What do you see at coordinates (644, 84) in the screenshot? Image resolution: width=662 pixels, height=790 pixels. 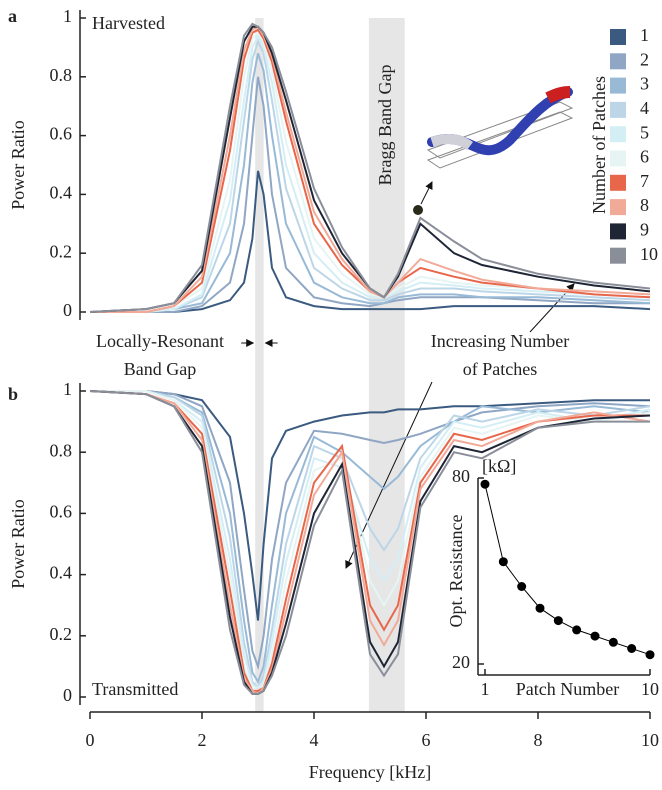 I see `legend-label: 3` at bounding box center [644, 84].